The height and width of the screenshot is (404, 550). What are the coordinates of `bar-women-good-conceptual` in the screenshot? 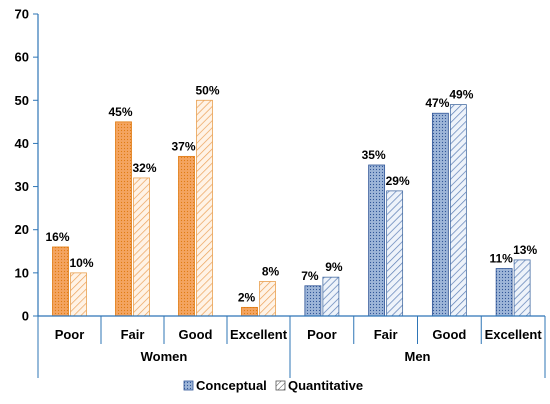 It's located at (186, 236).